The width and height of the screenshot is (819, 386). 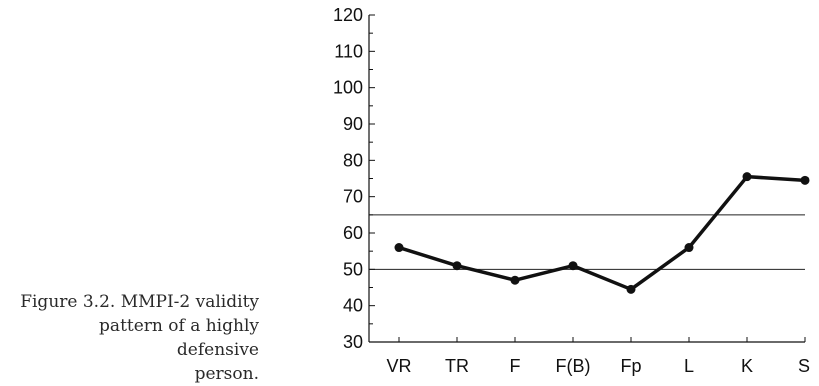 What do you see at coordinates (804, 366) in the screenshot?
I see `x-tick-label: S` at bounding box center [804, 366].